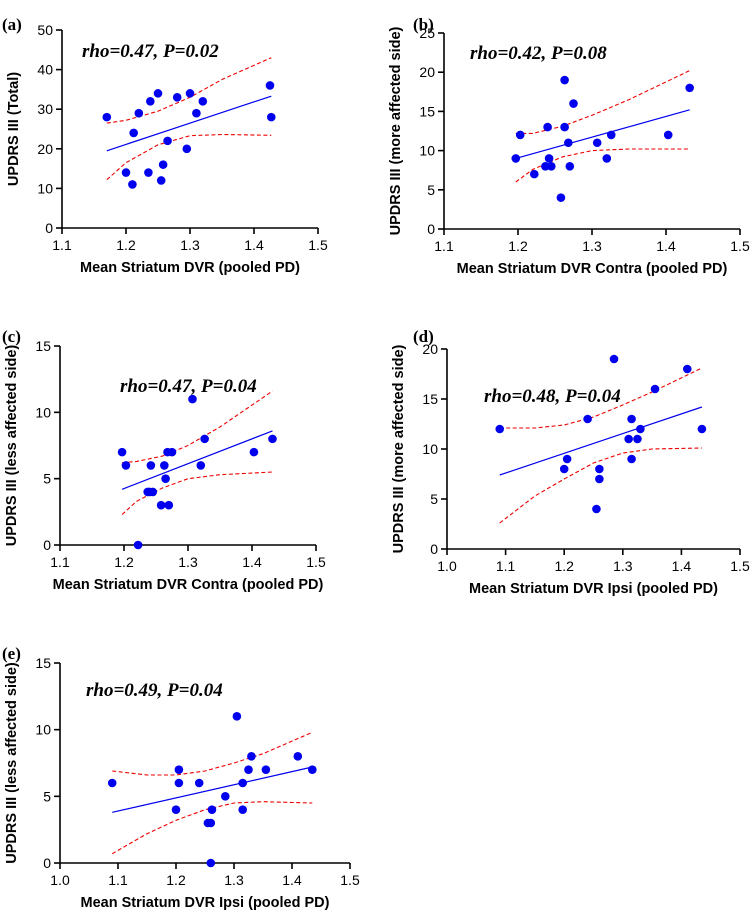 This screenshot has height=919, width=753. Describe the element at coordinates (396, 130) in the screenshot. I see `y-axis-title: UPDRS III (more affected side)` at that location.